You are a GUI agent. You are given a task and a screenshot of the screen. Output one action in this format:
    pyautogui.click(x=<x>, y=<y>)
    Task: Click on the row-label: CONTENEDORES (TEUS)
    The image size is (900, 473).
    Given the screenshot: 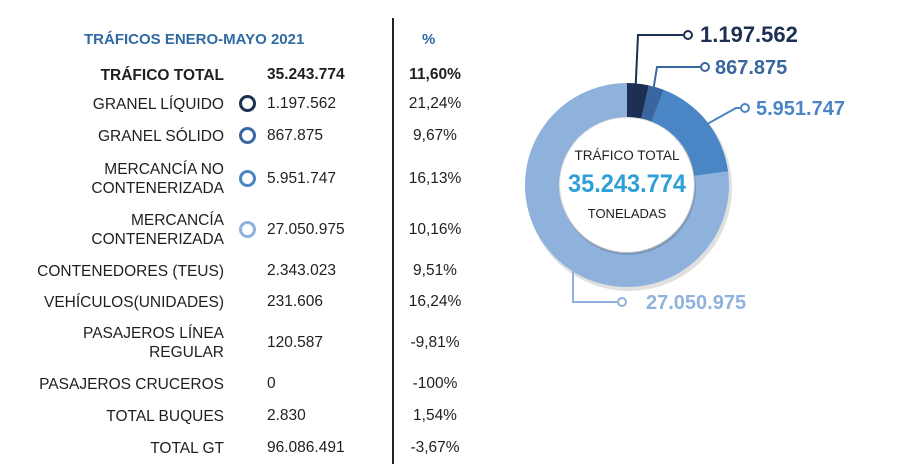 What is the action you would take?
    pyautogui.click(x=112, y=271)
    